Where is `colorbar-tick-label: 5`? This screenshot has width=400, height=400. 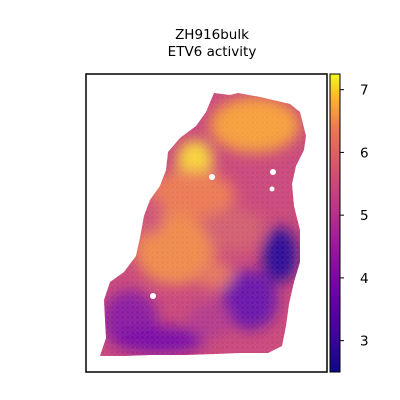 colorbar-tick-label: 5 is located at coordinates (364, 216).